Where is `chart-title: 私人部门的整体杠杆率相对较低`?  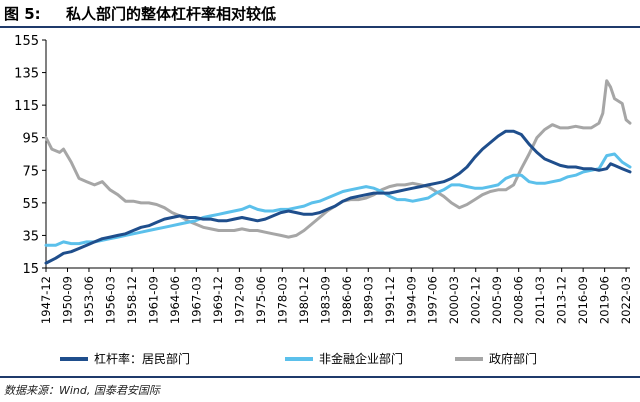
chart-title: 私人部门的整体杠杆率相对较低 is located at coordinates (171, 14).